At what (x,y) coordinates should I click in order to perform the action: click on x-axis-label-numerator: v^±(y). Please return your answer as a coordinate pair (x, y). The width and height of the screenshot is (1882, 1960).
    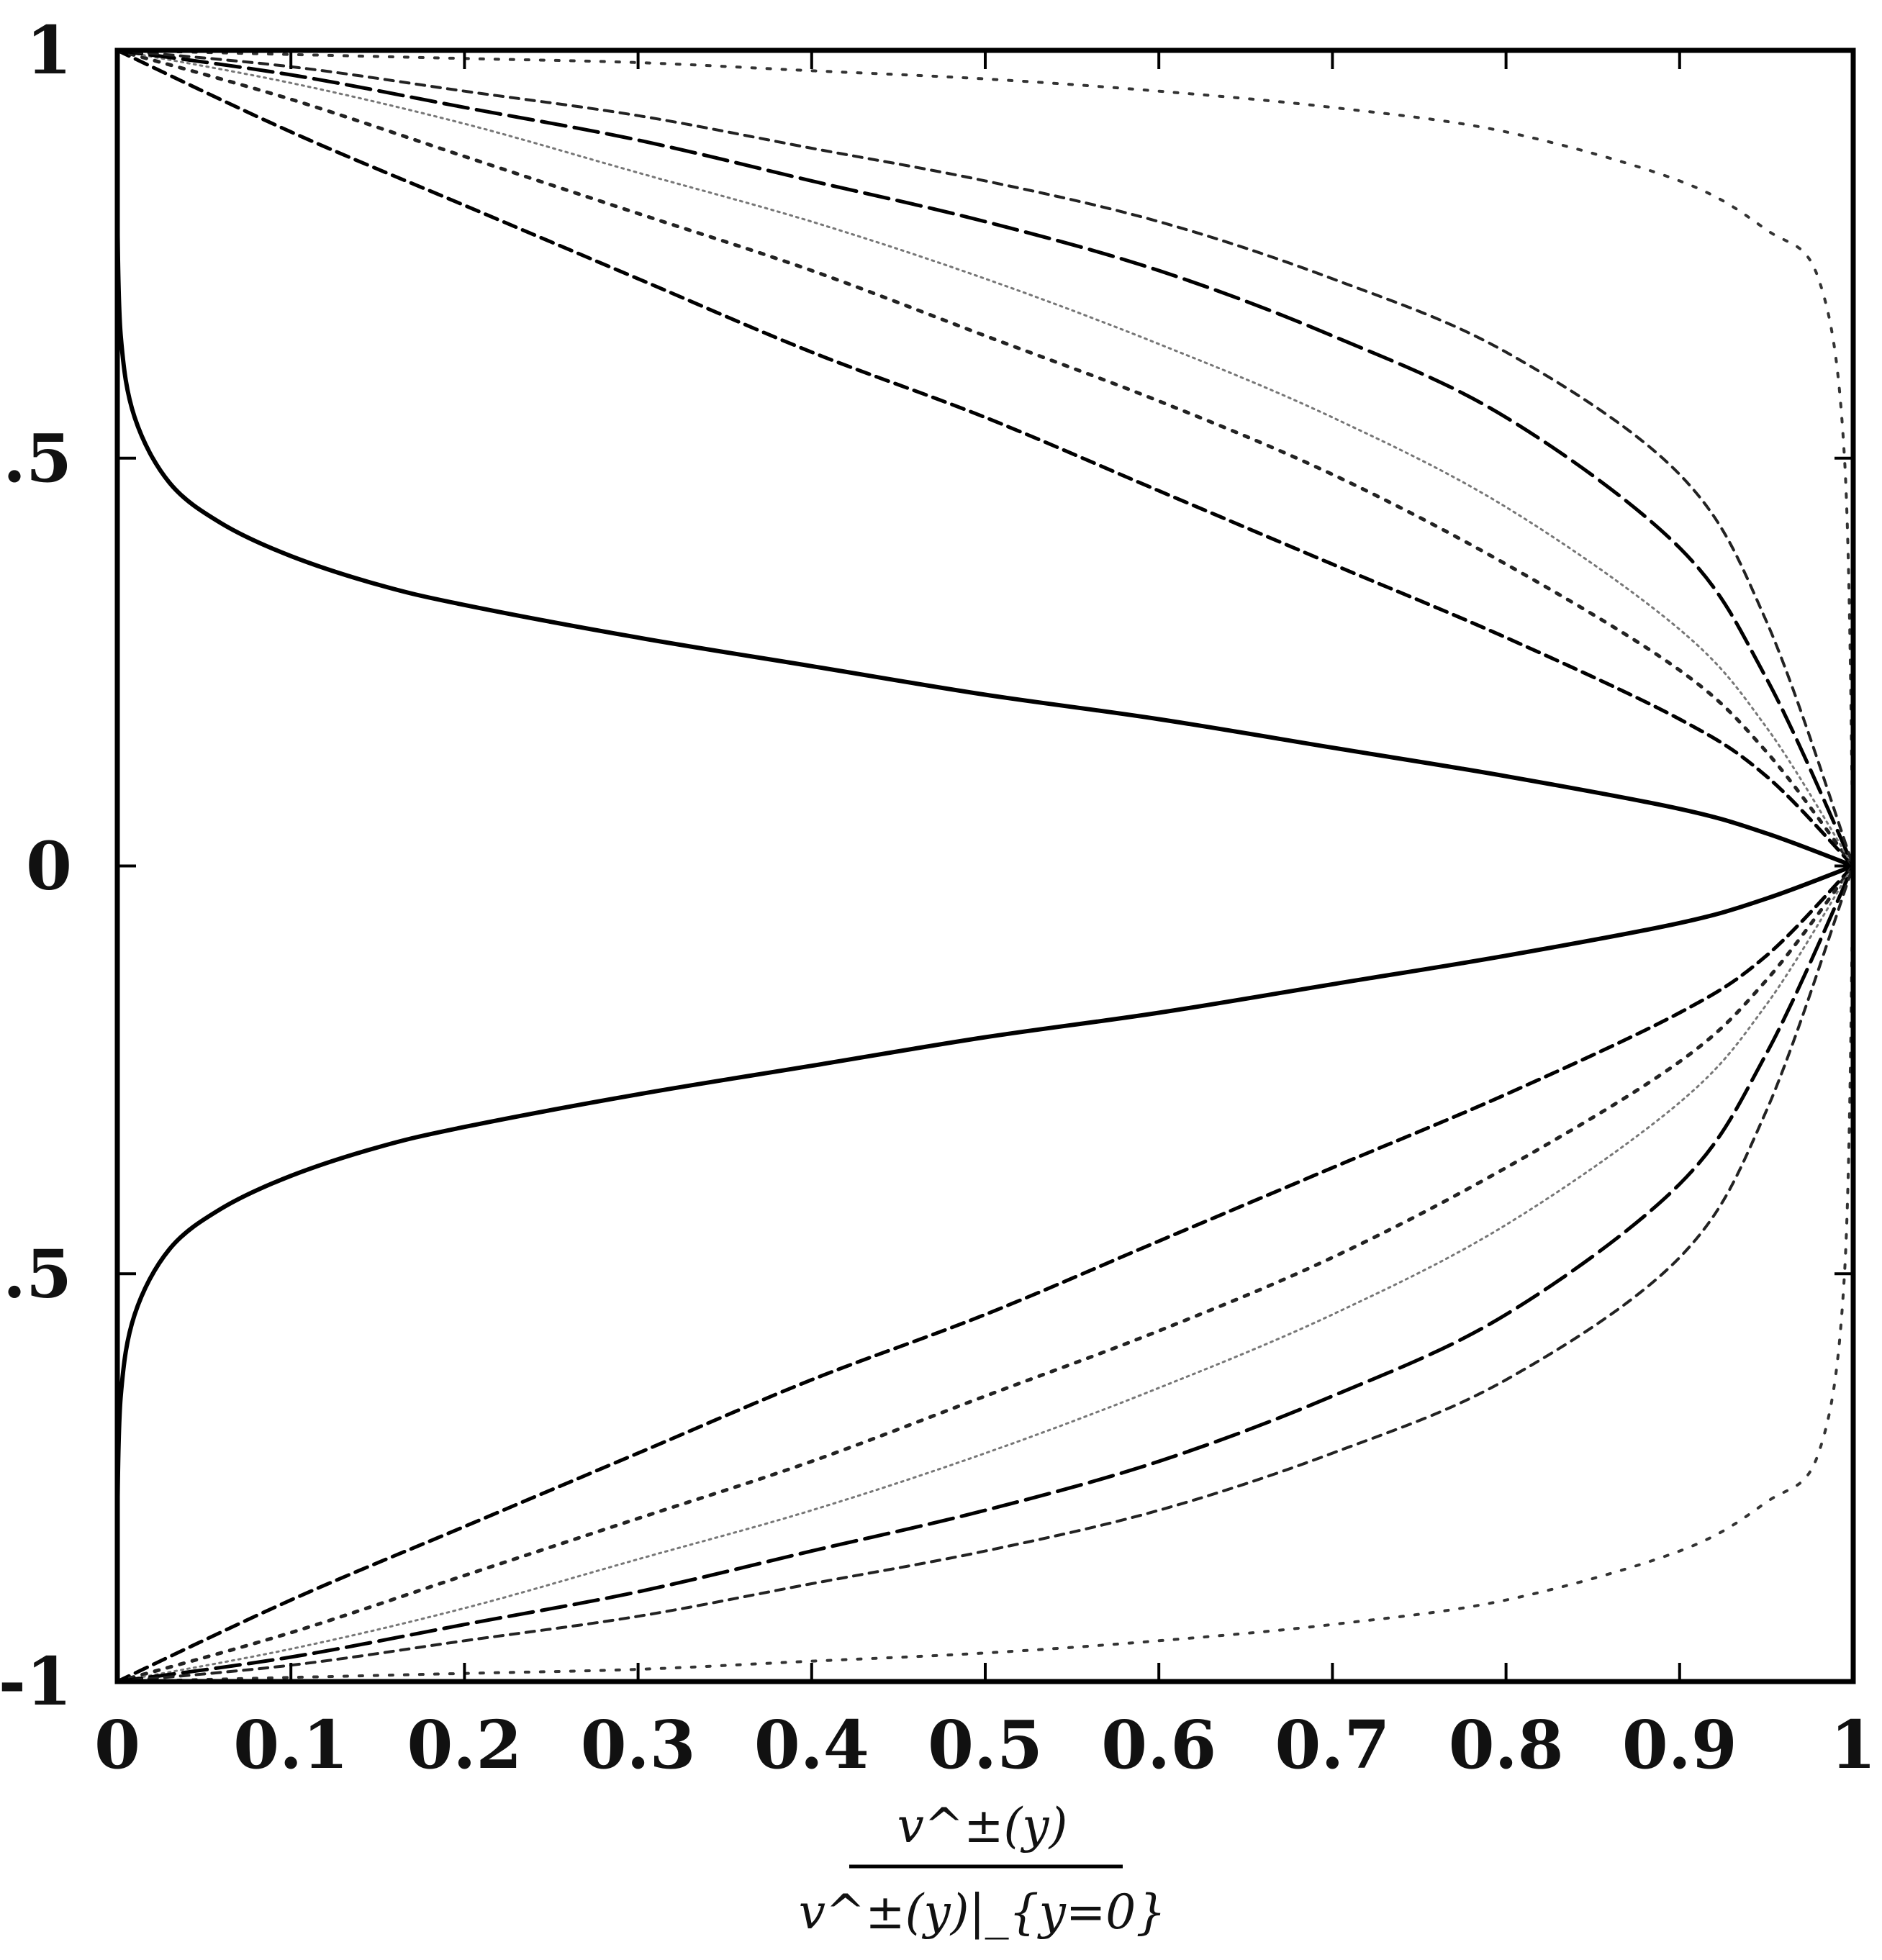
    Looking at the image, I should click on (983, 1826).